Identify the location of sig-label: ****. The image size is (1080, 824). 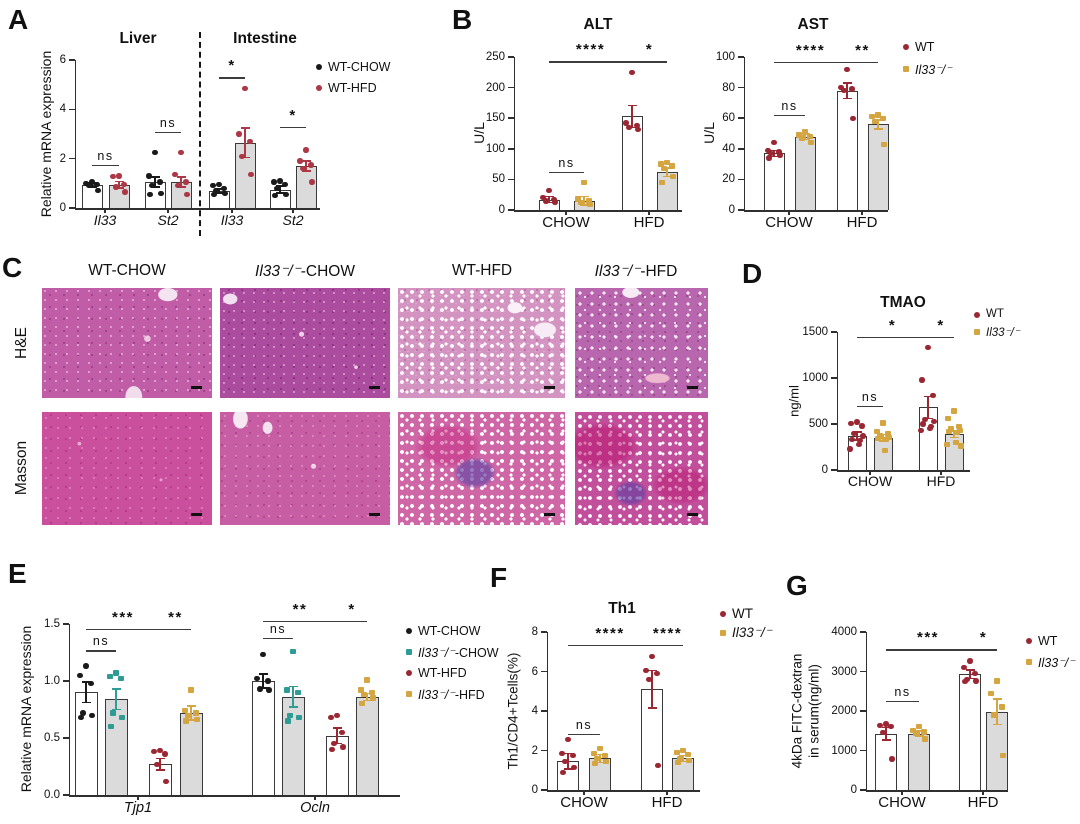
(810, 50).